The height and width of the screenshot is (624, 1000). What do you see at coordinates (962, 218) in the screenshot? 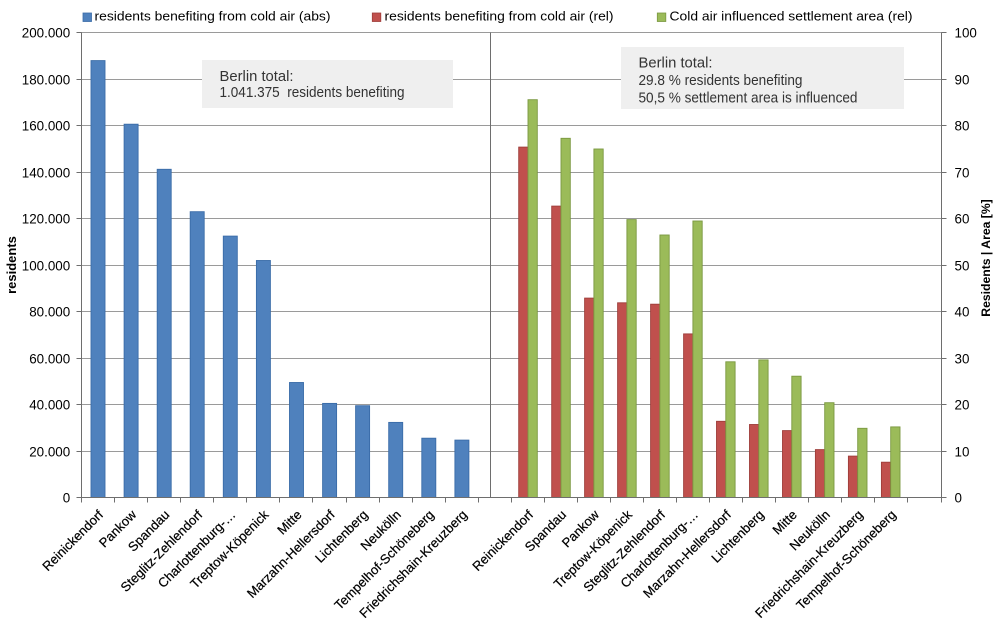
I see `svg-text: 60` at bounding box center [962, 218].